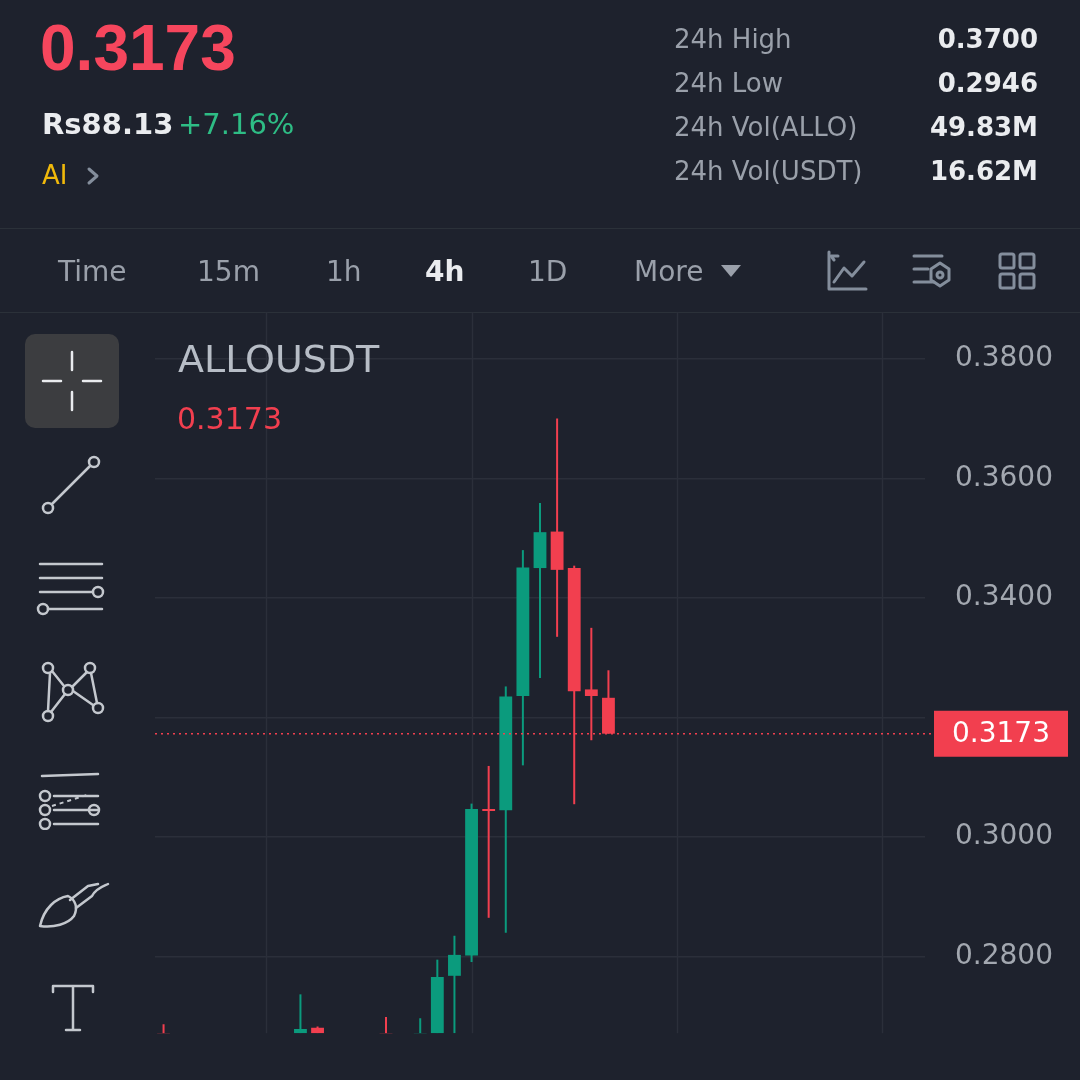 Image resolution: width=1080 pixels, height=1080 pixels. I want to click on text: AI, so click(55, 175).